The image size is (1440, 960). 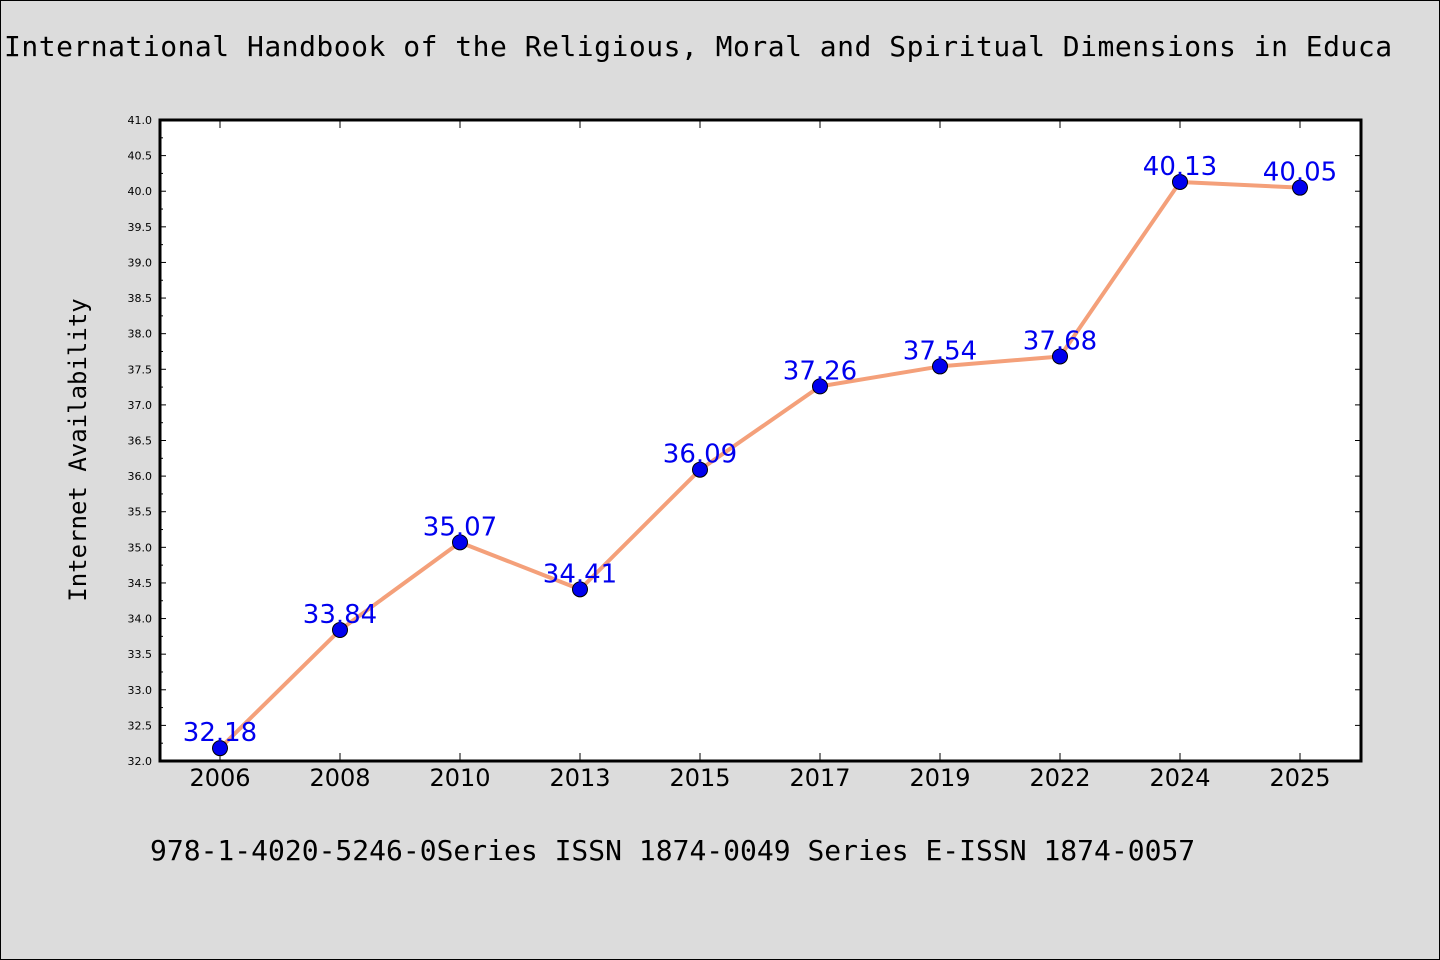 I want to click on x-tick-label: 2019, so click(x=939, y=778).